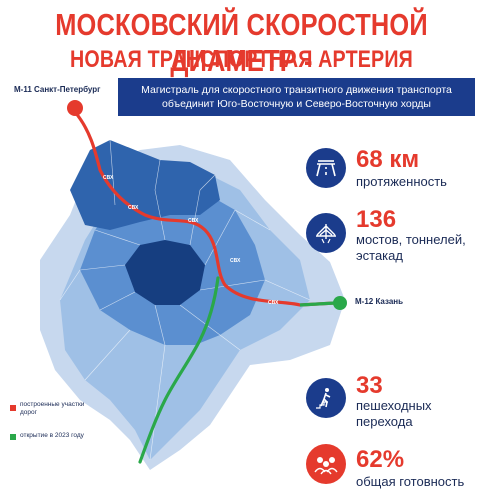  What do you see at coordinates (241, 42) in the screenshot?
I see `title-line-1: МОСКОВСКИЙ СКОРОСТНОЙ ДИАМЕТР -` at bounding box center [241, 42].